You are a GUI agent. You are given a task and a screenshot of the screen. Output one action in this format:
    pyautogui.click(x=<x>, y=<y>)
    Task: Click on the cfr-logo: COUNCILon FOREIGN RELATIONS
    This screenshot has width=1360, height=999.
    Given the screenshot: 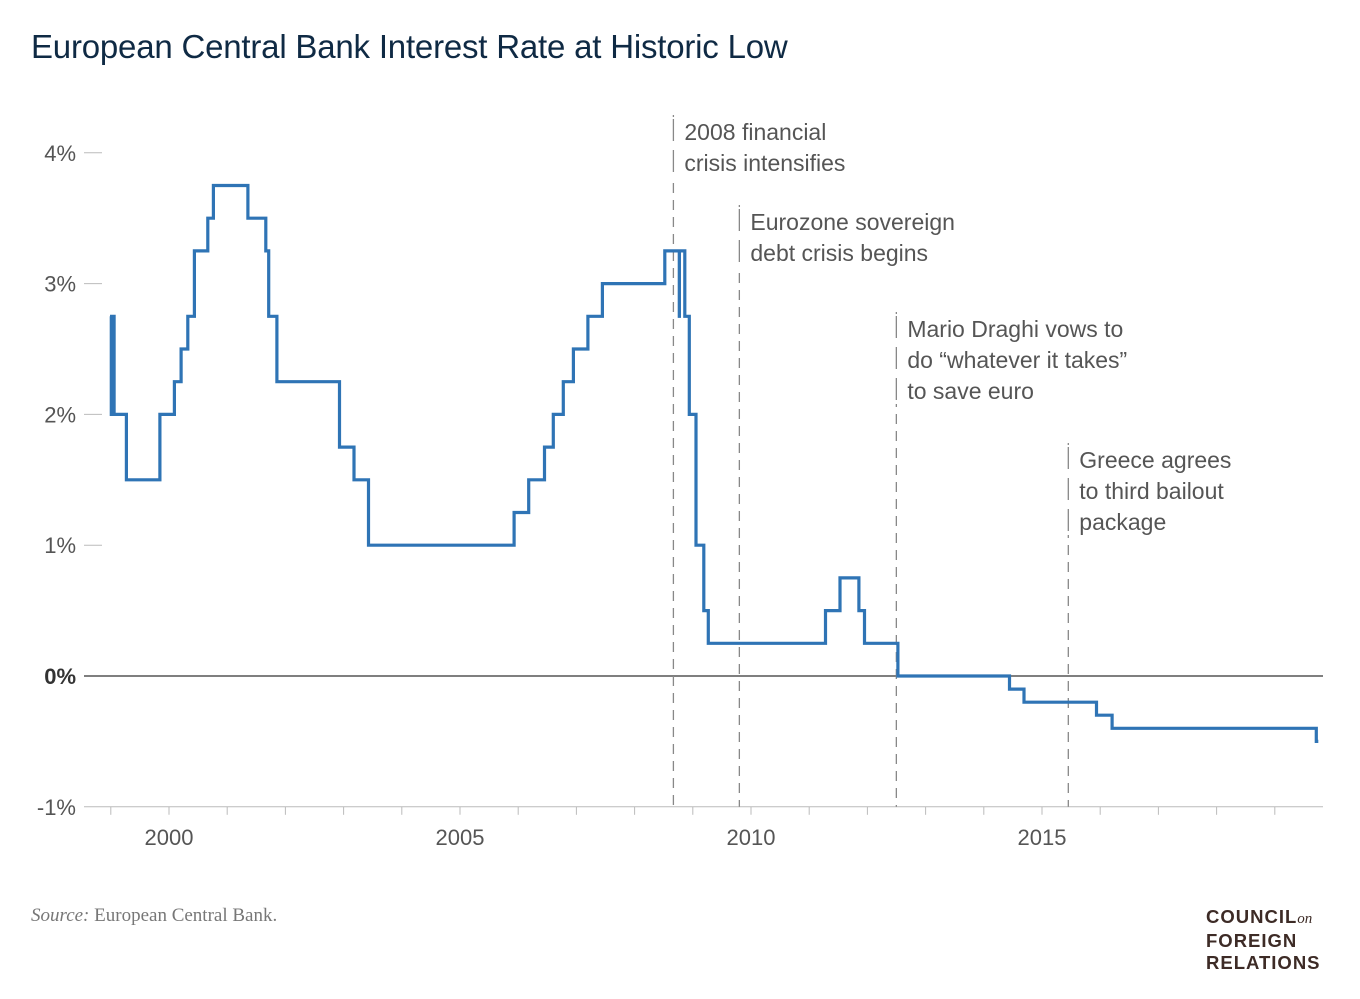 What is the action you would take?
    pyautogui.click(x=1263, y=940)
    